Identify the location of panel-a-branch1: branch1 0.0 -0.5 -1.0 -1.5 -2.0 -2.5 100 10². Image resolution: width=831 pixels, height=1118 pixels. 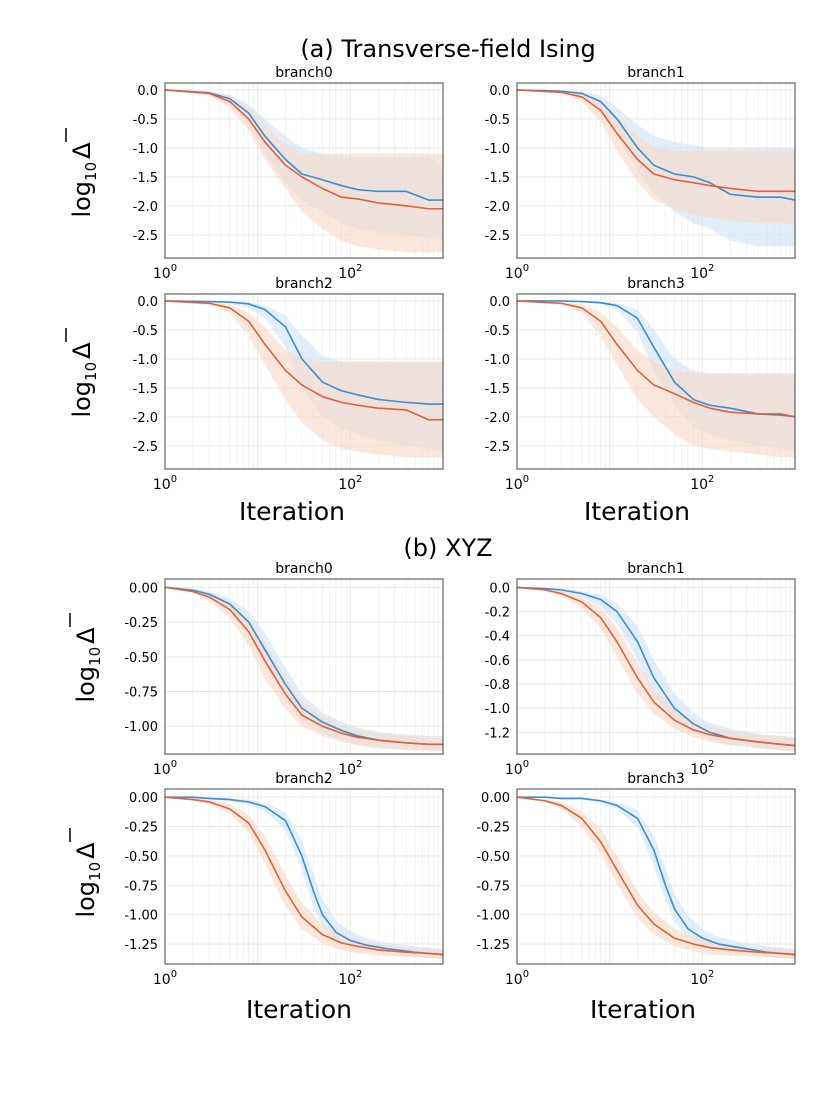
(640, 173).